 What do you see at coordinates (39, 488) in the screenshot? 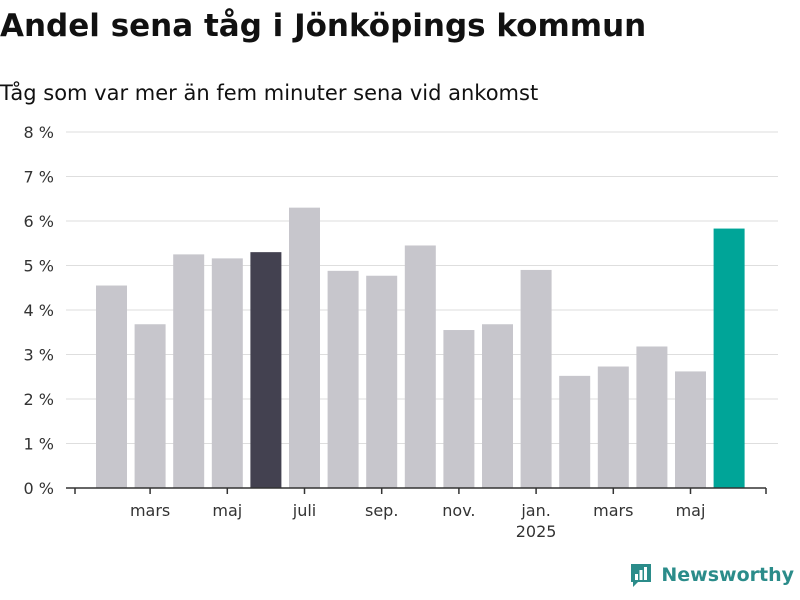
I see `y-tick-label: 0 %` at bounding box center [39, 488].